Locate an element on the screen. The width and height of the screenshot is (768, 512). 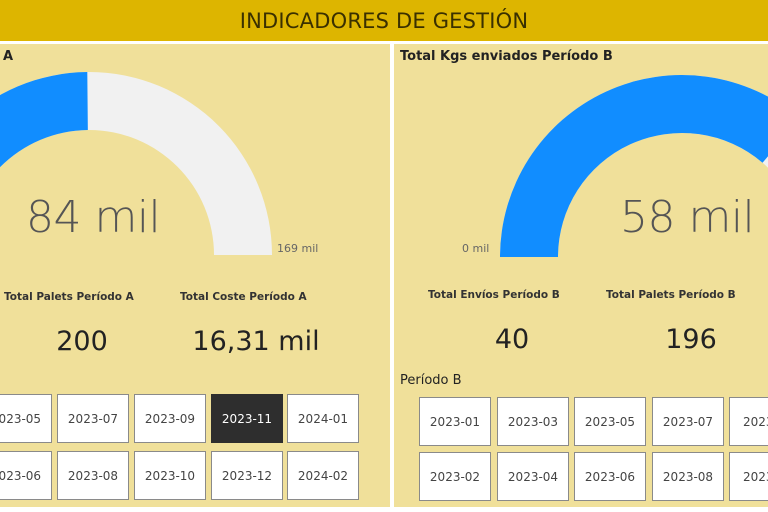
slicer-b-title: Período B is located at coordinates (431, 380).